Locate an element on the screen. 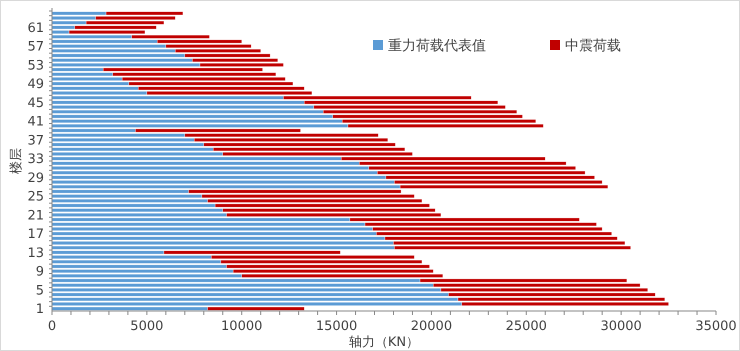 Image resolution: width=740 pixels, height=351 pixels. y-tick-label: 1 is located at coordinates (40, 310).